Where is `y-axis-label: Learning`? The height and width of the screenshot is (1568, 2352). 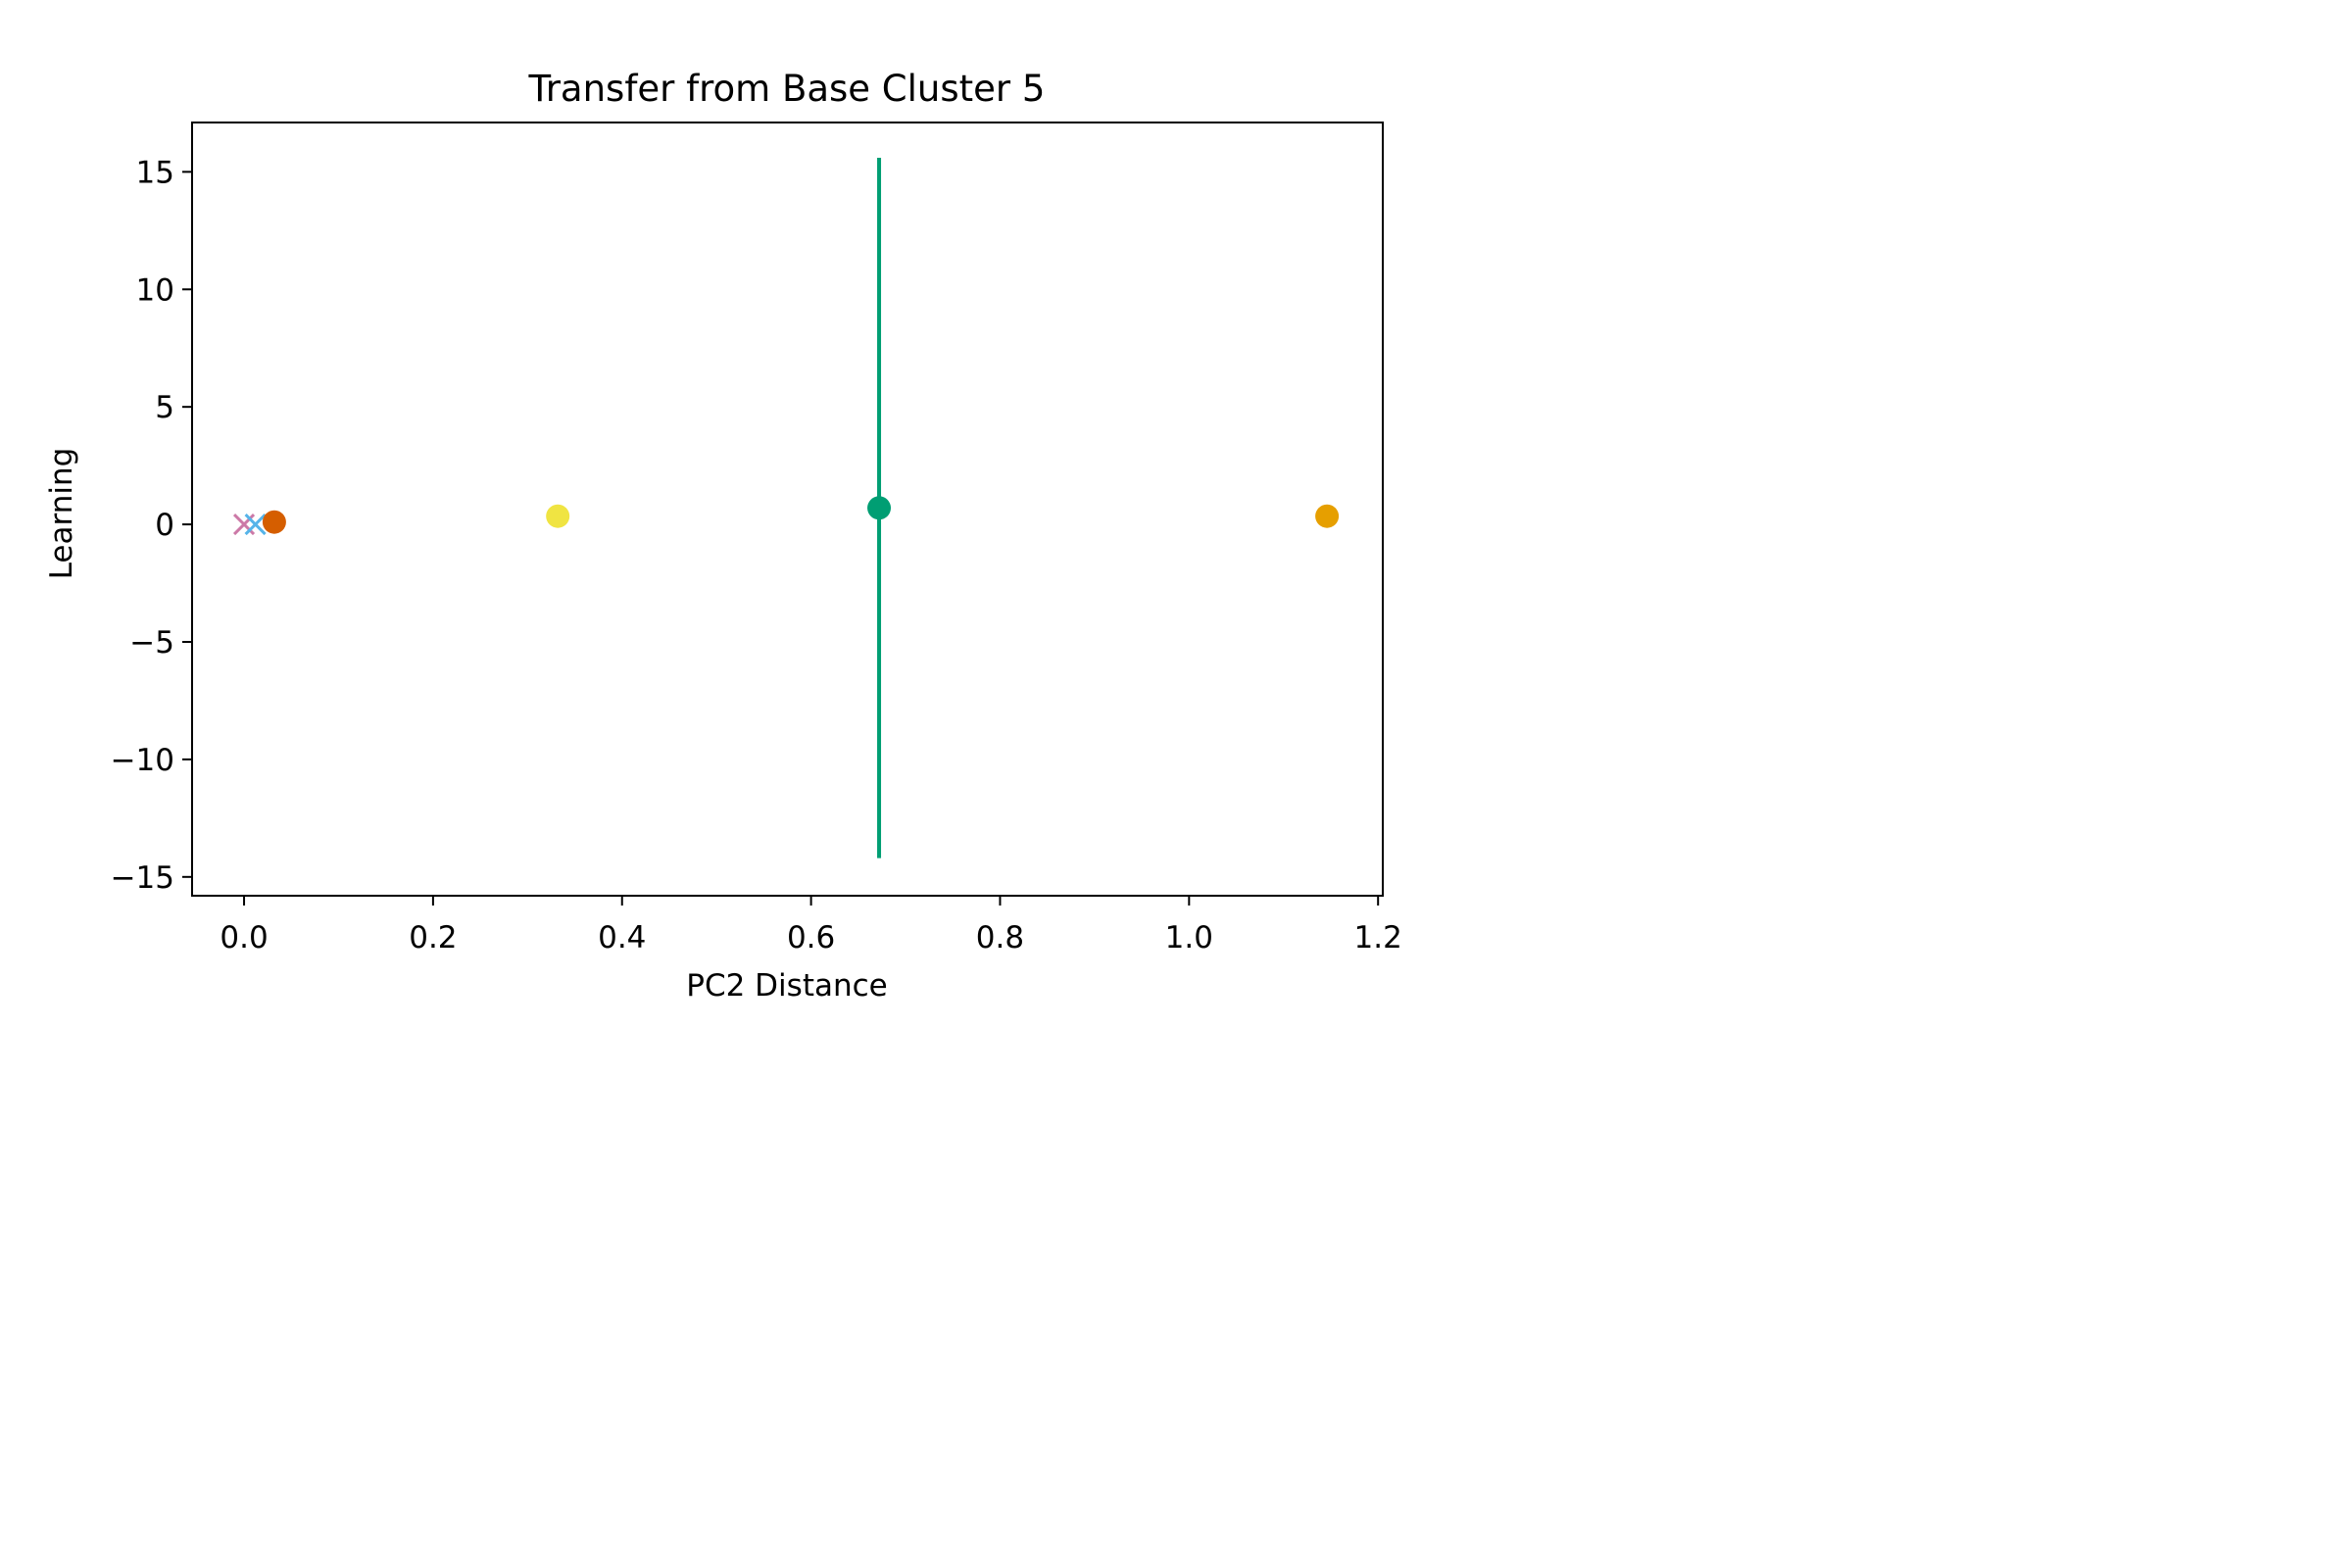 y-axis-label: Learning is located at coordinates (61, 514).